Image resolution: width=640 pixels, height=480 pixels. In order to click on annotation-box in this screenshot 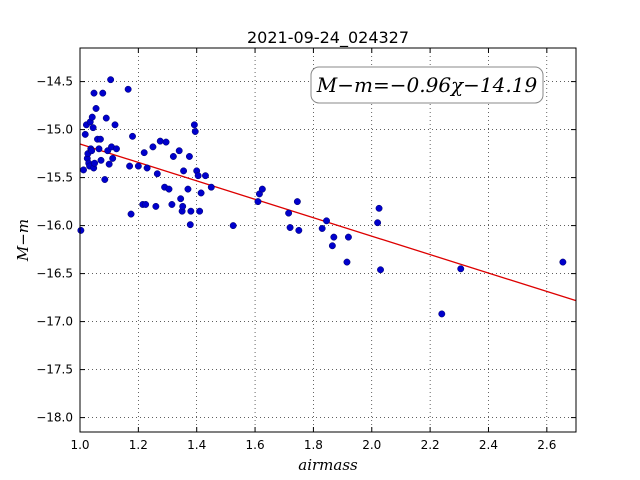, I will do `click(427, 85)`.